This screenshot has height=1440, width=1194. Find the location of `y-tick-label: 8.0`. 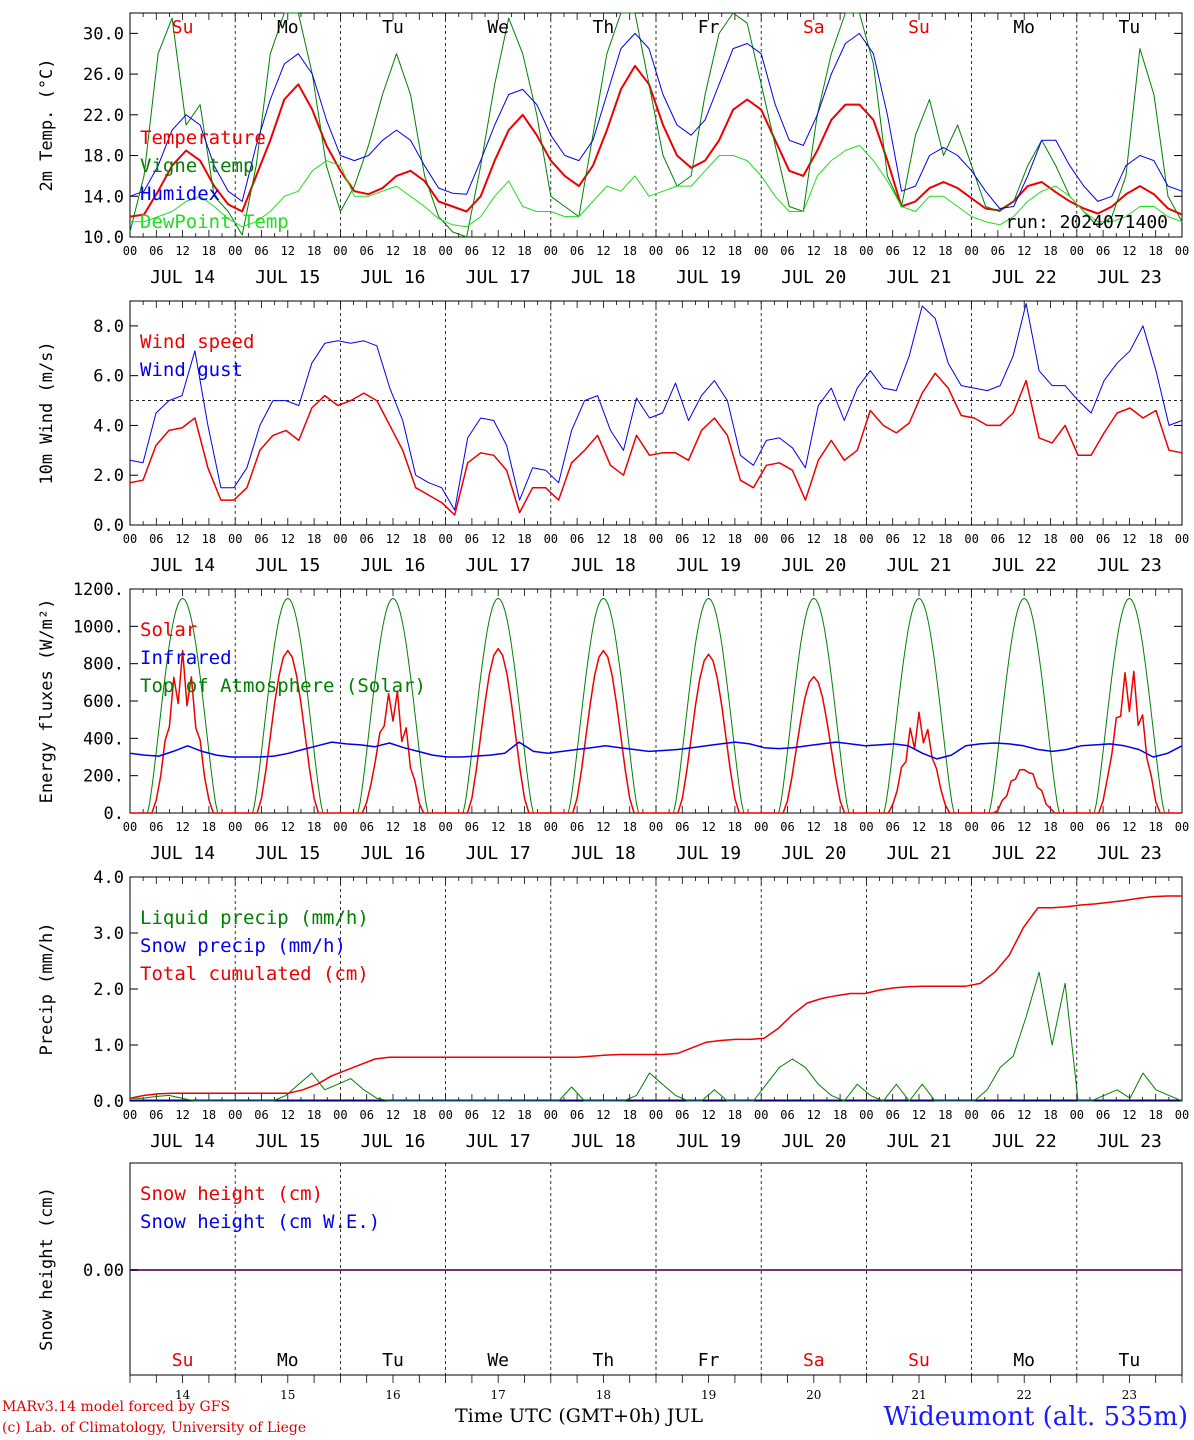

y-tick-label: 8.0 is located at coordinates (108, 327).